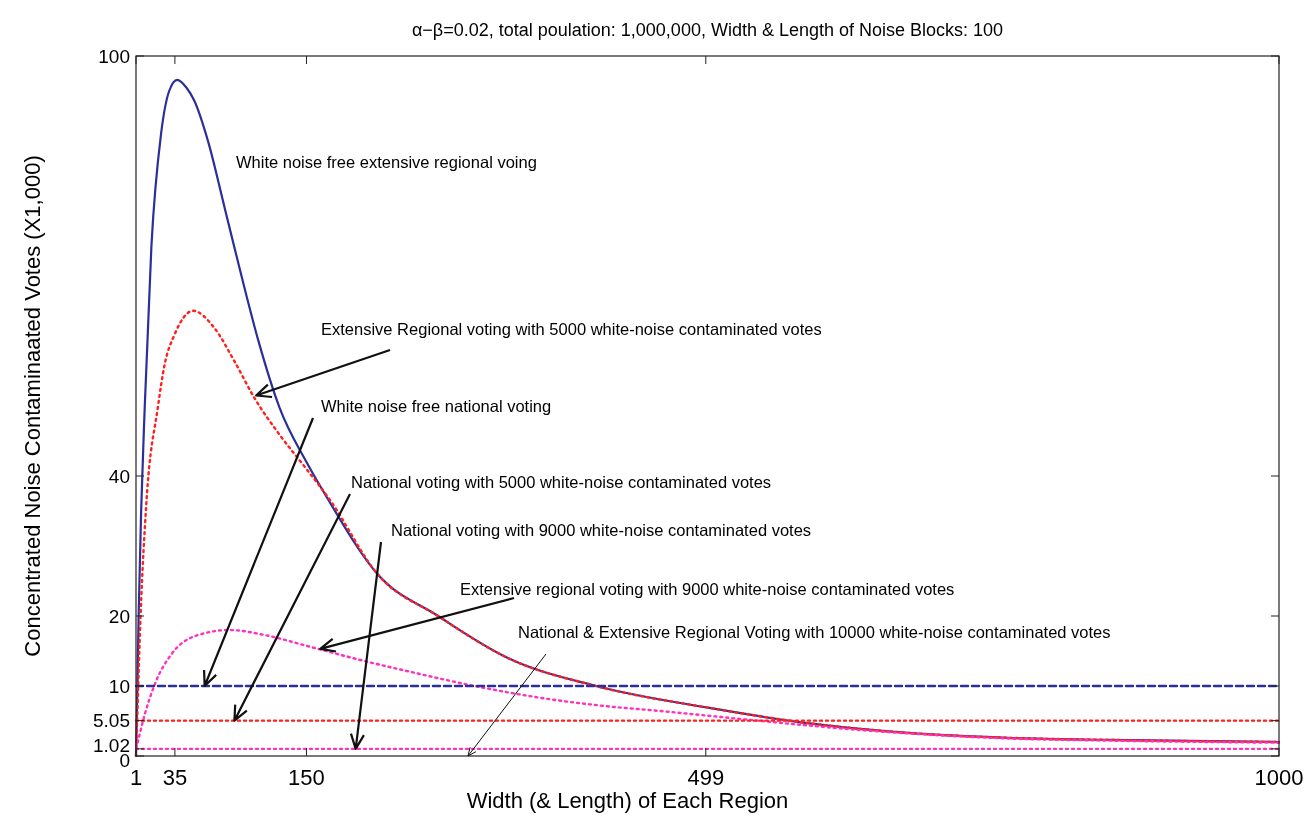  What do you see at coordinates (627, 800) in the screenshot?
I see `x-axis-title: Width (& Length) of Each Region` at bounding box center [627, 800].